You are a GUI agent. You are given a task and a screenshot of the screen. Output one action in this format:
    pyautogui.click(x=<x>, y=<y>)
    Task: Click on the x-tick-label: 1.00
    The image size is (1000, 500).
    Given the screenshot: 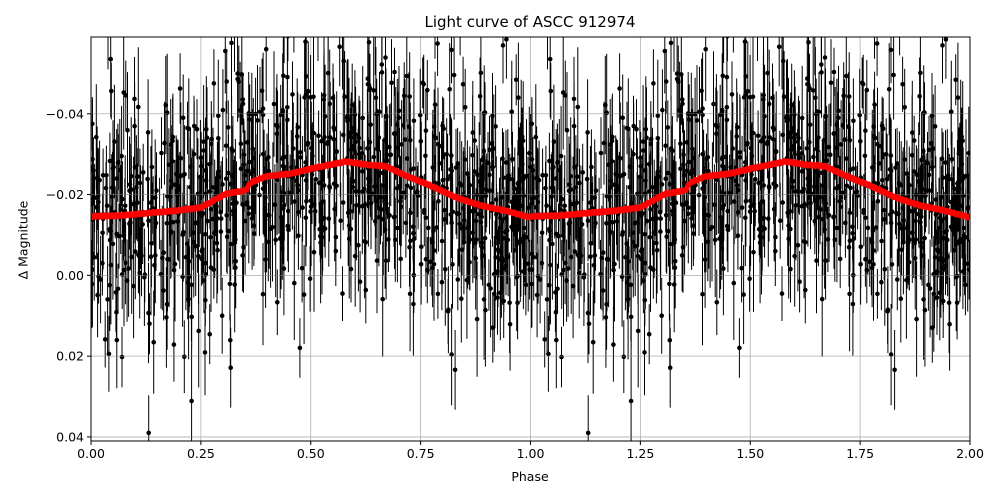 What is the action you would take?
    pyautogui.click(x=531, y=453)
    